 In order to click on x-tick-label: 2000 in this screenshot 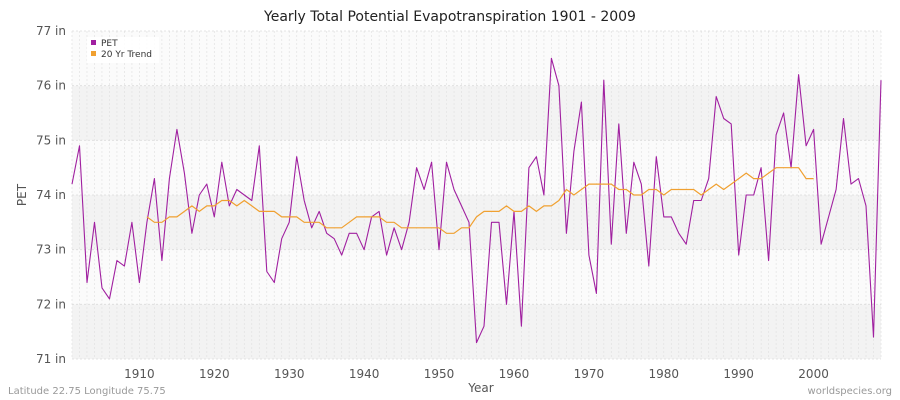, I will do `click(813, 374)`.